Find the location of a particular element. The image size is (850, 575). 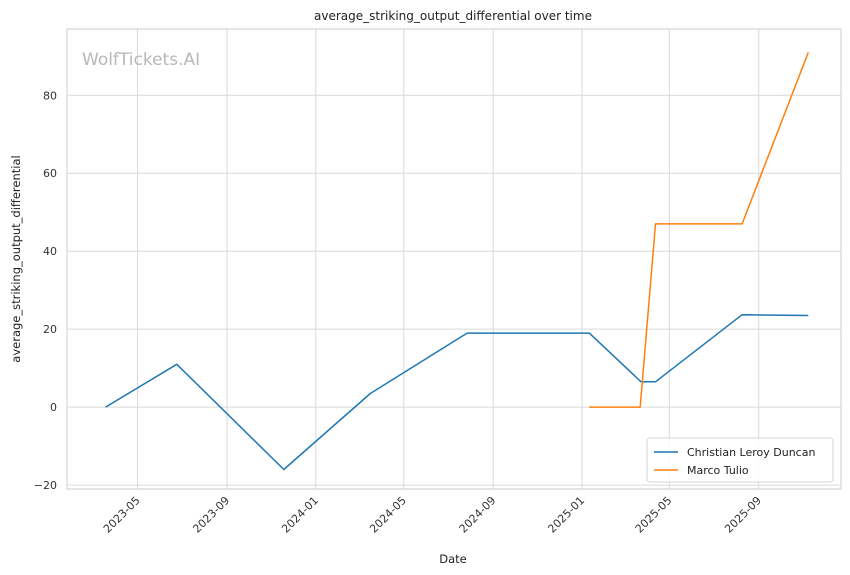

x-tick-label: 2023-09 is located at coordinates (211, 515).